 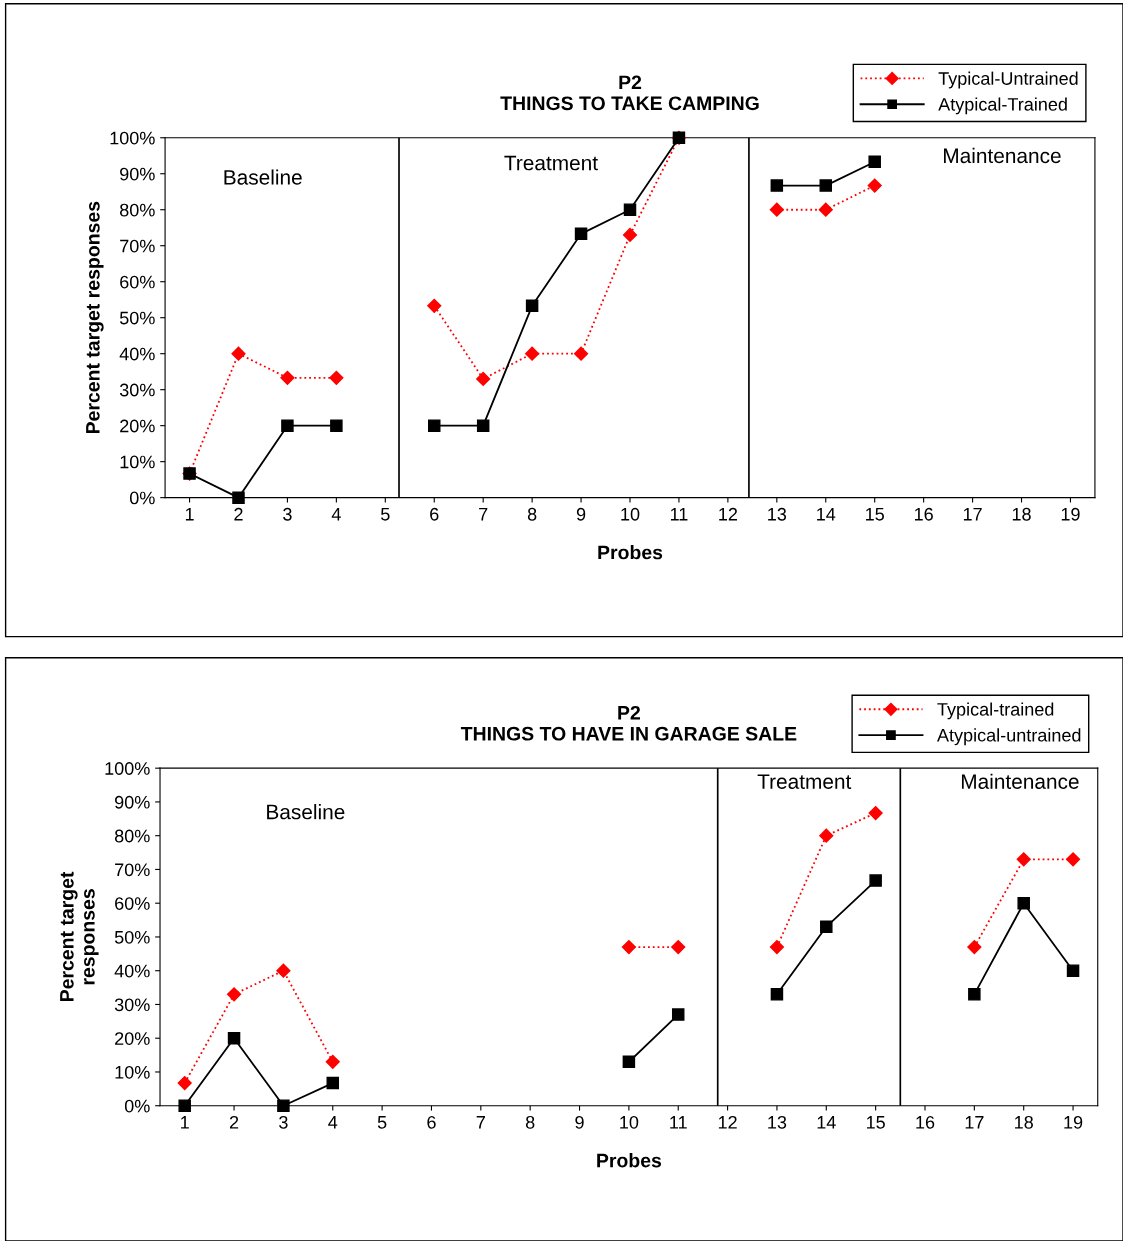 I want to click on y-tick-label: 90%, so click(x=137, y=174).